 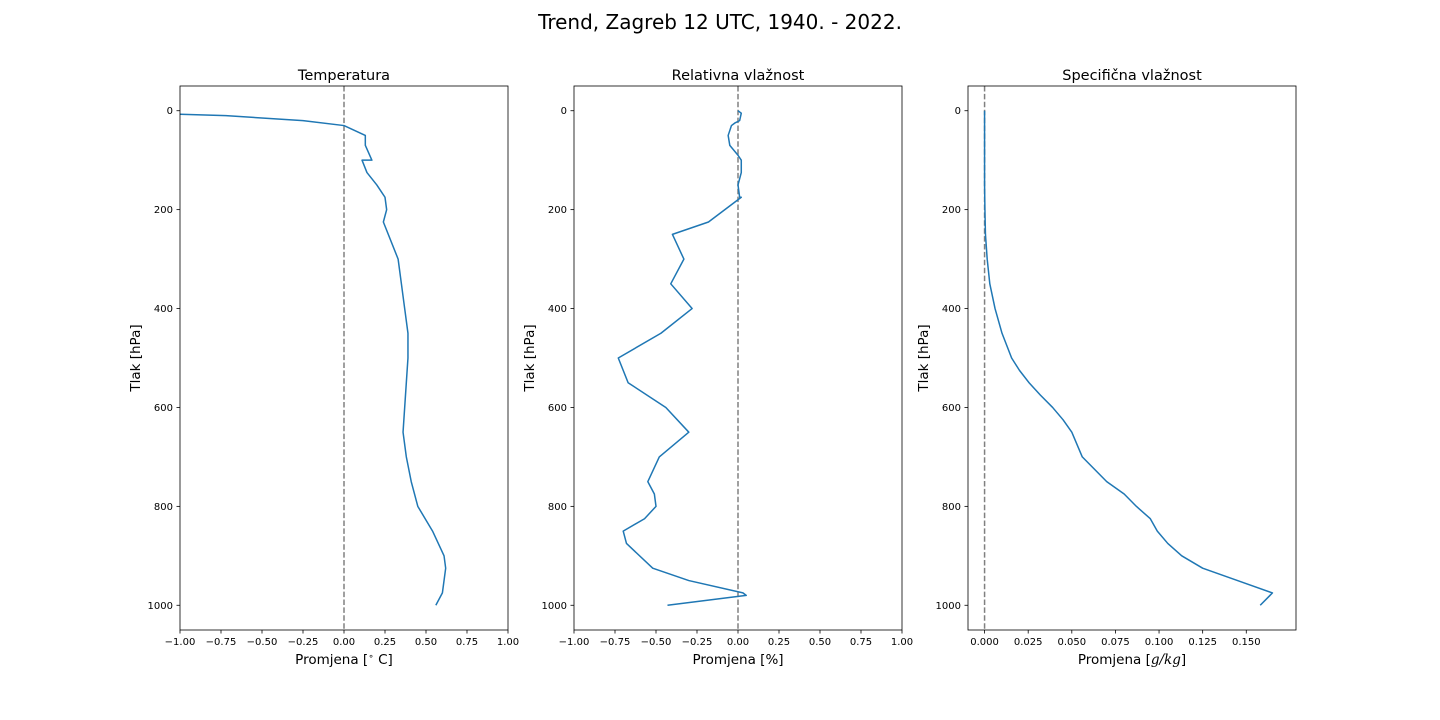 What do you see at coordinates (738, 76) in the screenshot?
I see `panel-title: Relativna vlažnost` at bounding box center [738, 76].